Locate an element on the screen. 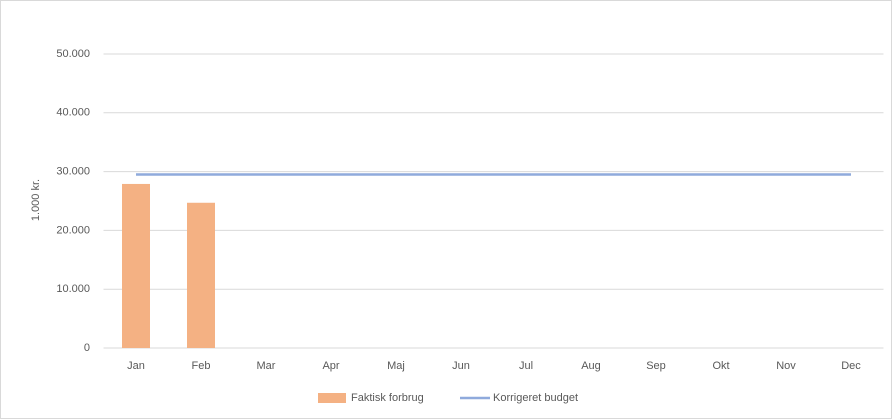 The width and height of the screenshot is (892, 419). x-tick-label: Dec is located at coordinates (851, 366).